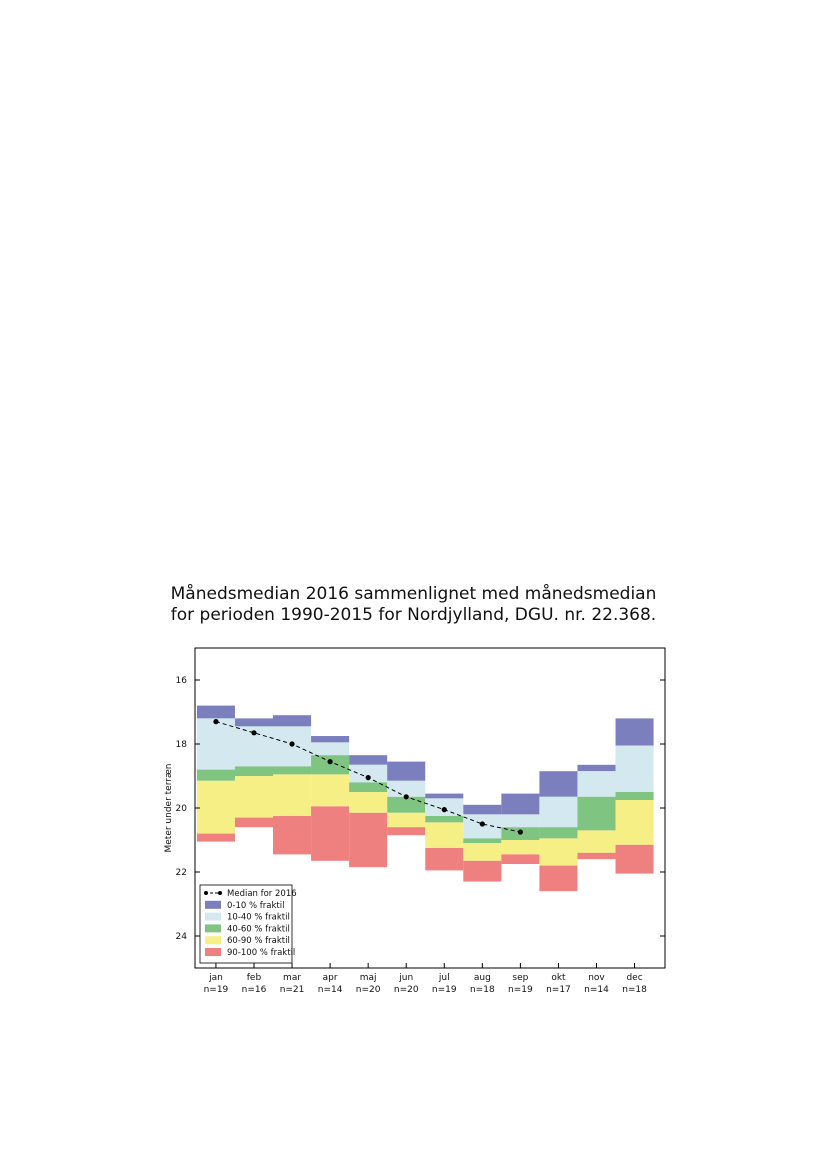  I want to click on median-point-apr, so click(330, 762).